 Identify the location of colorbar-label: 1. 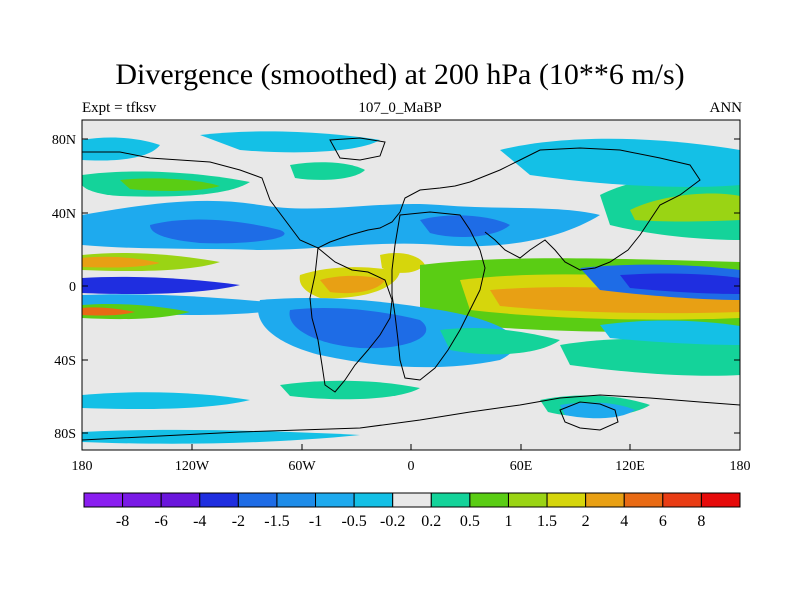
(508, 521).